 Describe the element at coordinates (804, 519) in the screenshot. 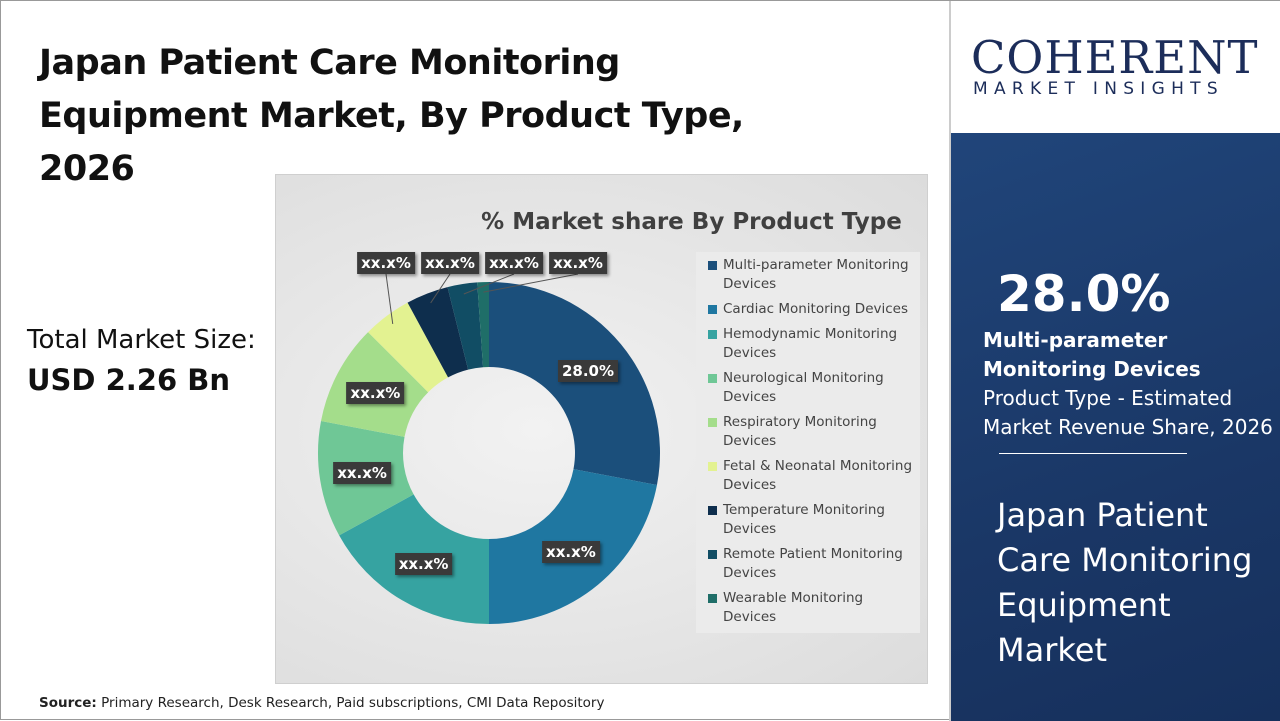

I see `legend-label: Temperature Monitoring Devices` at that location.